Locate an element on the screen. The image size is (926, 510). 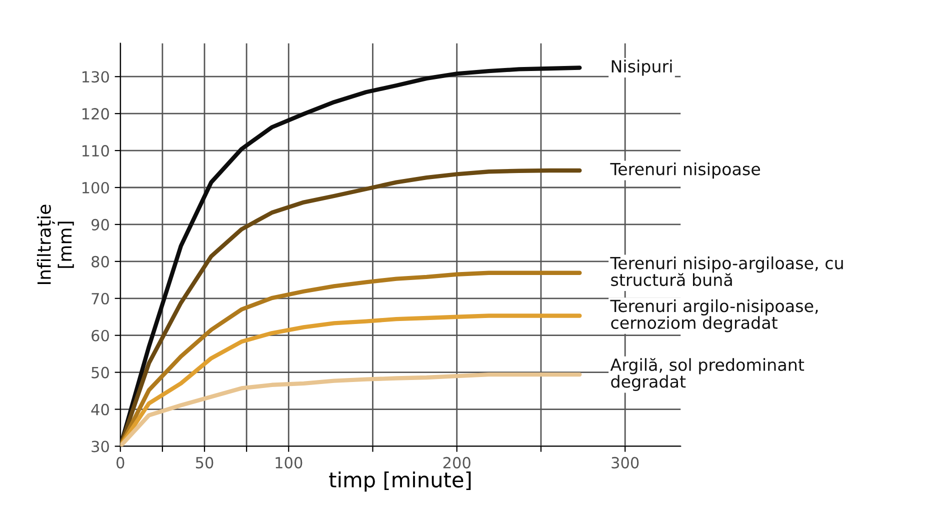
y-tick-label: 90 is located at coordinates (100, 224).